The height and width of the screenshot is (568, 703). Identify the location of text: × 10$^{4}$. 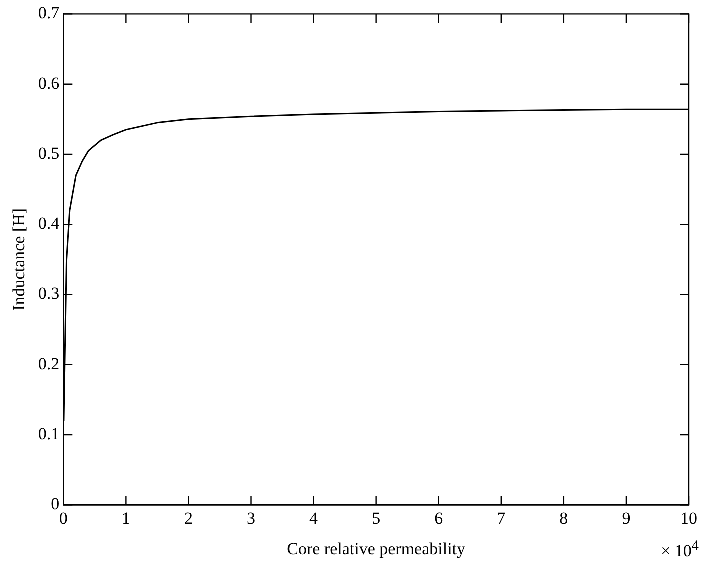
(680, 550).